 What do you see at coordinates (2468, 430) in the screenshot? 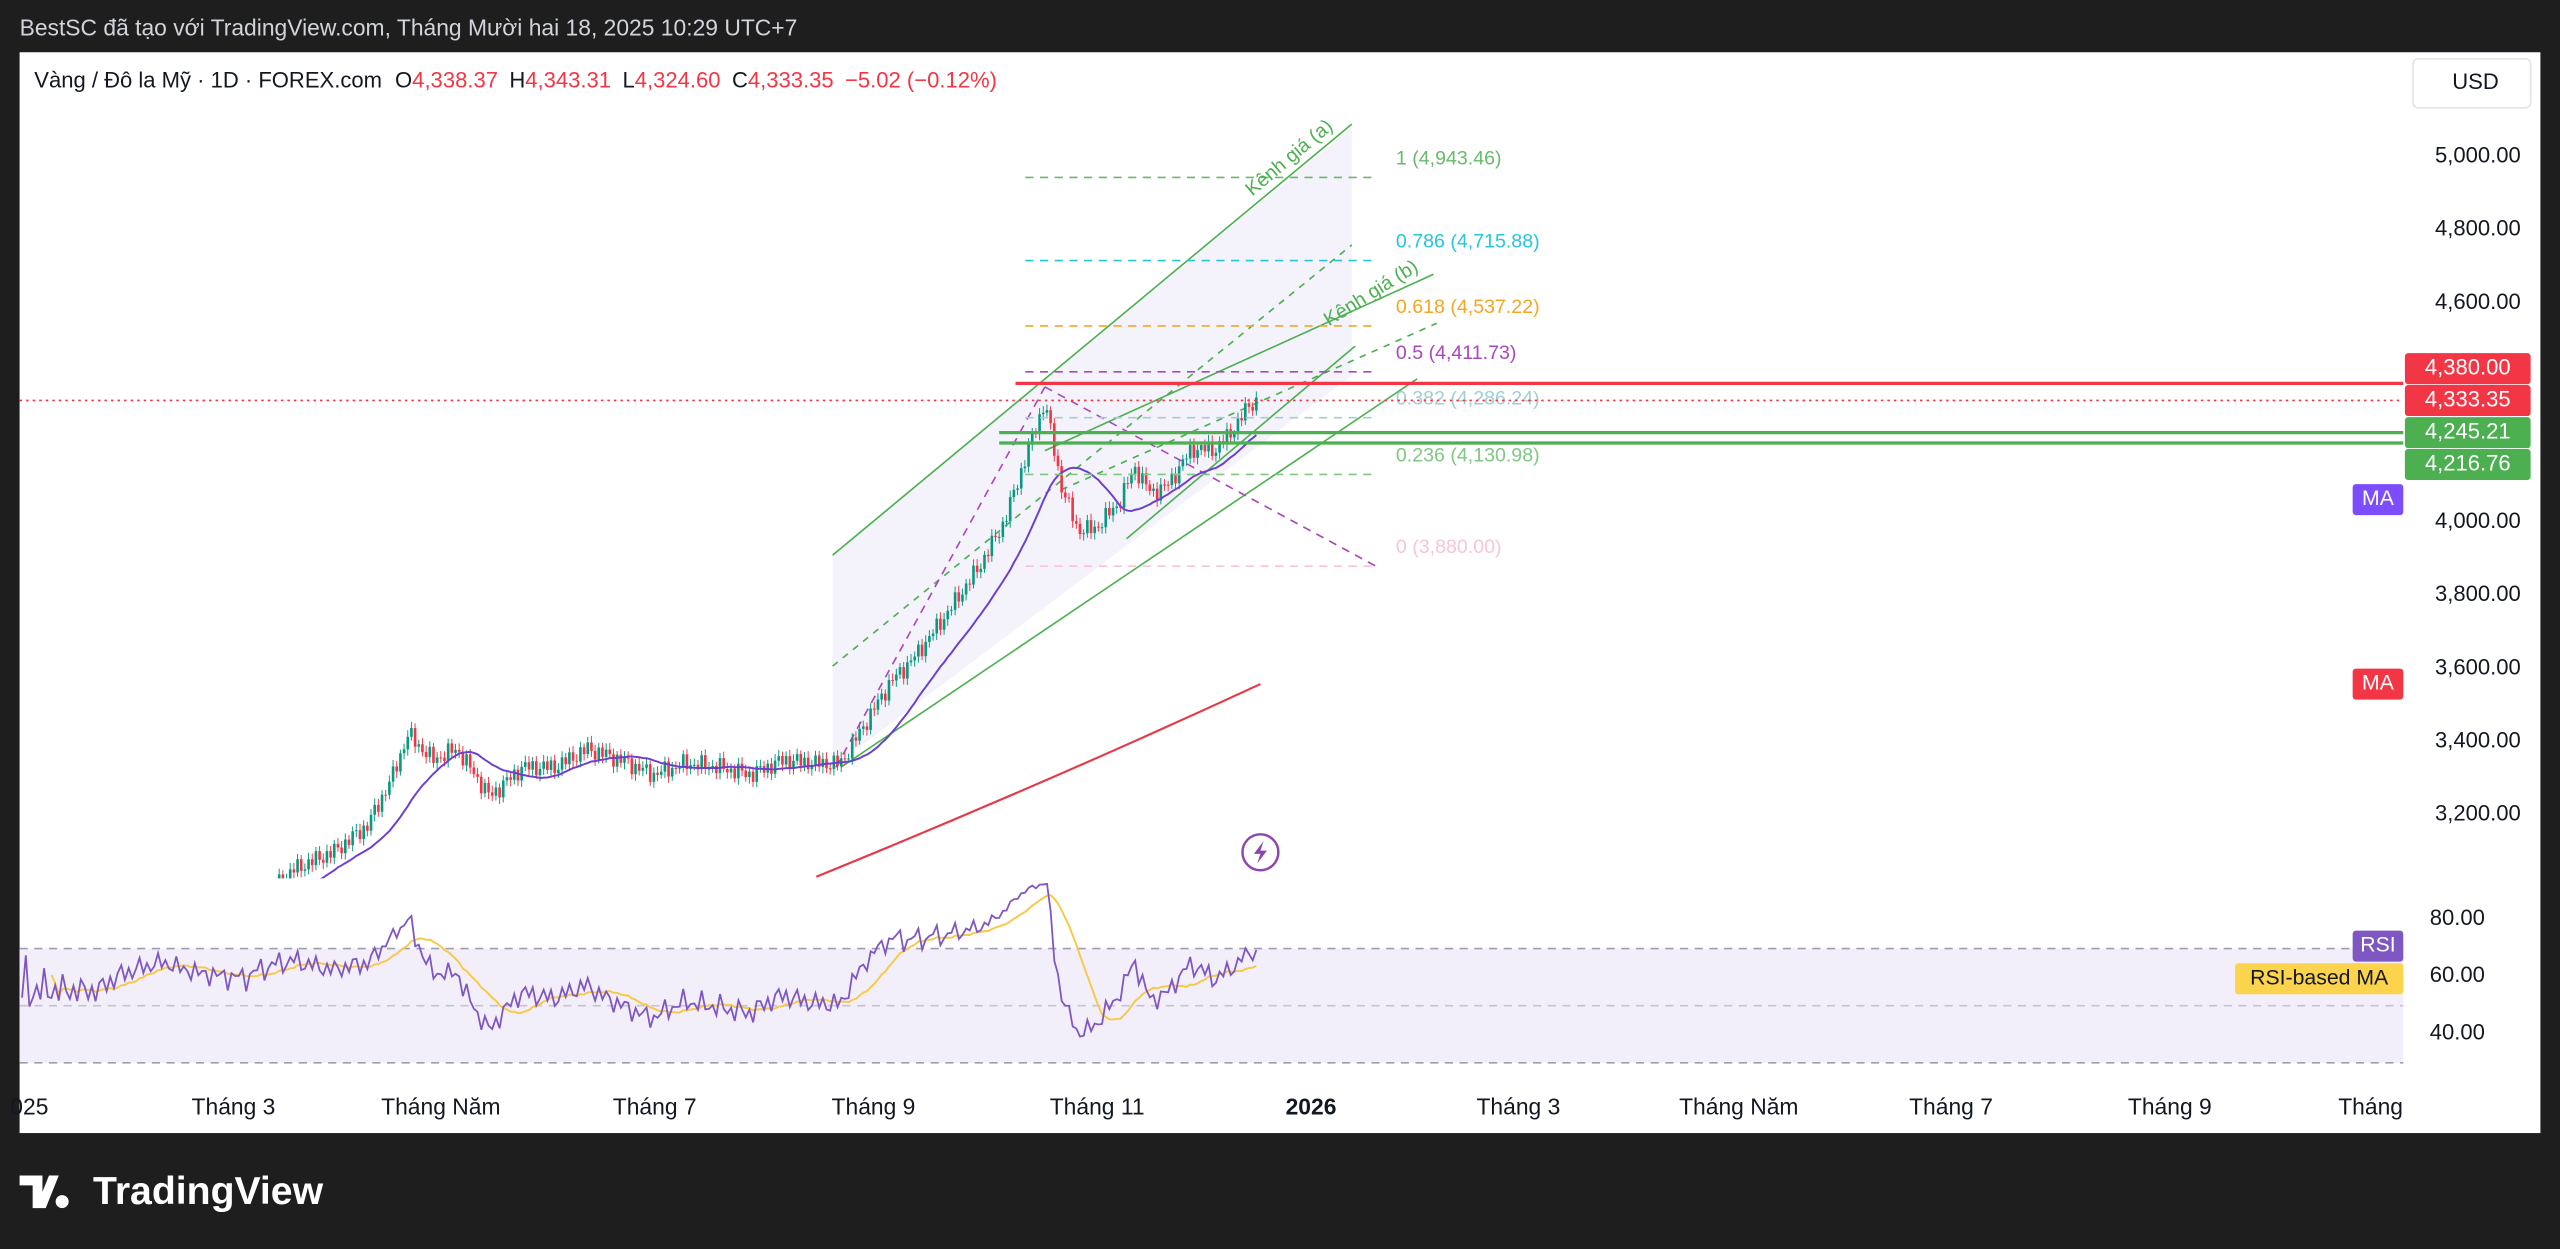
I see `price-badge-label: 4,245.21` at bounding box center [2468, 430].